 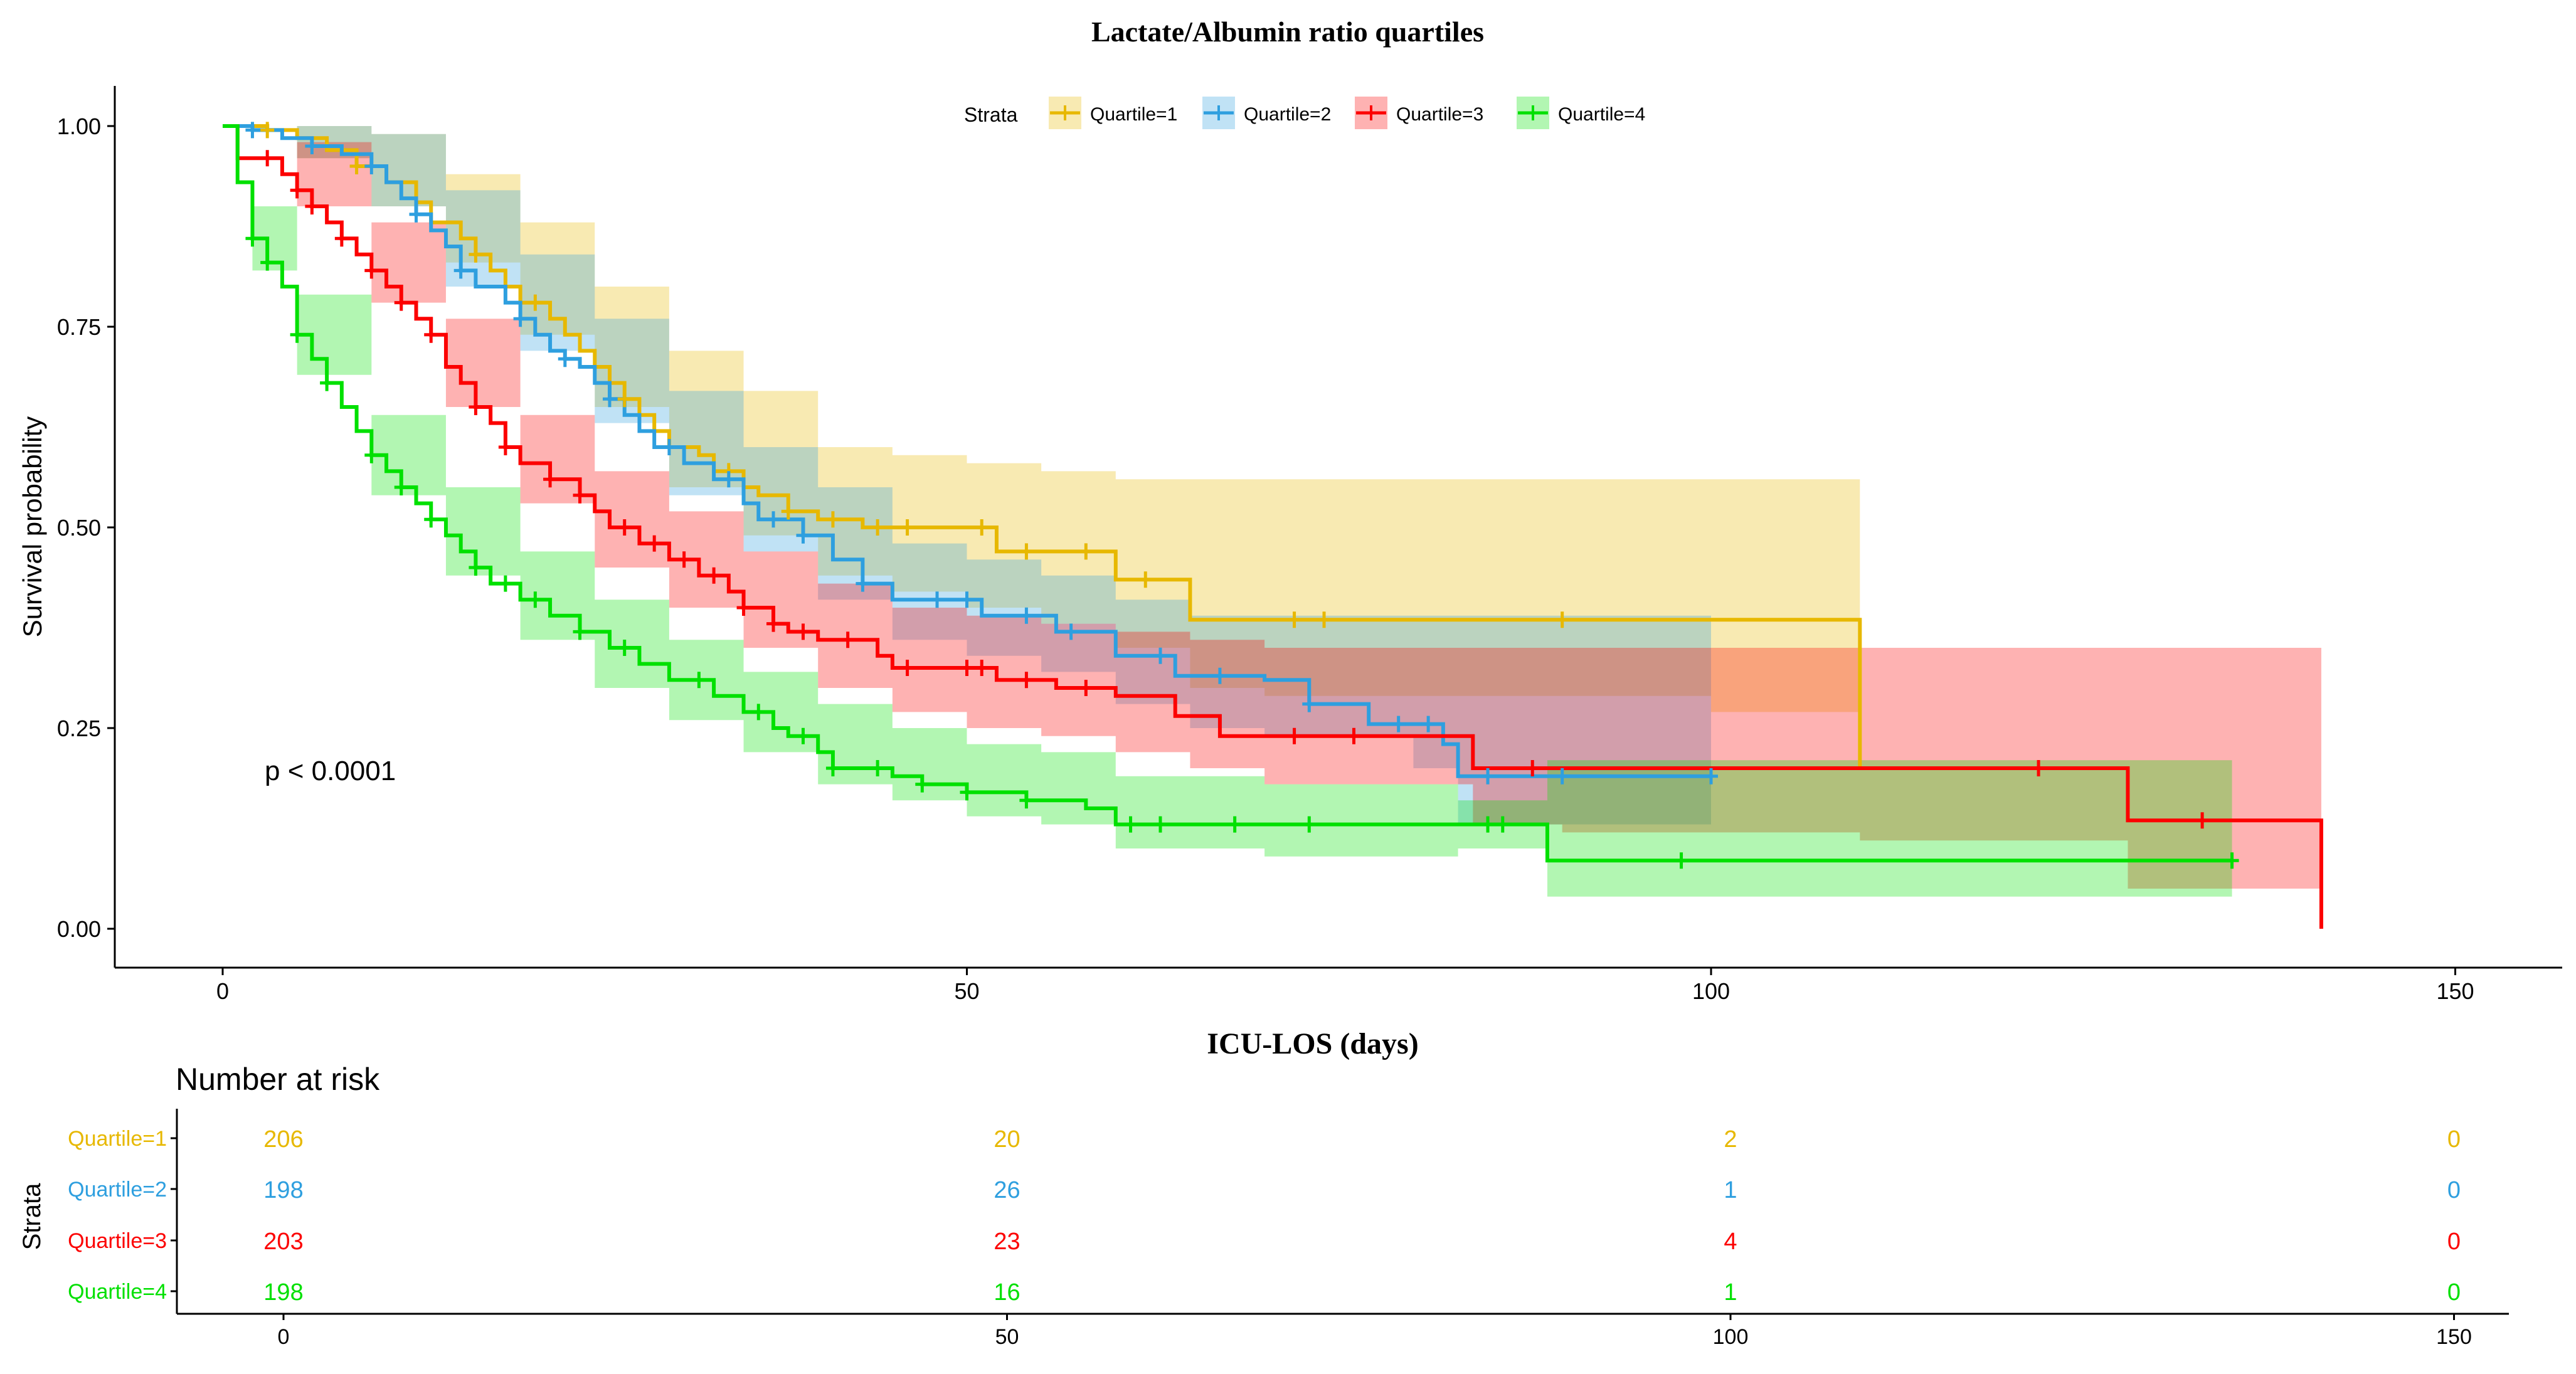 What do you see at coordinates (117, 1241) in the screenshot?
I see `risk-row-label-quartile-3: Quartile=3` at bounding box center [117, 1241].